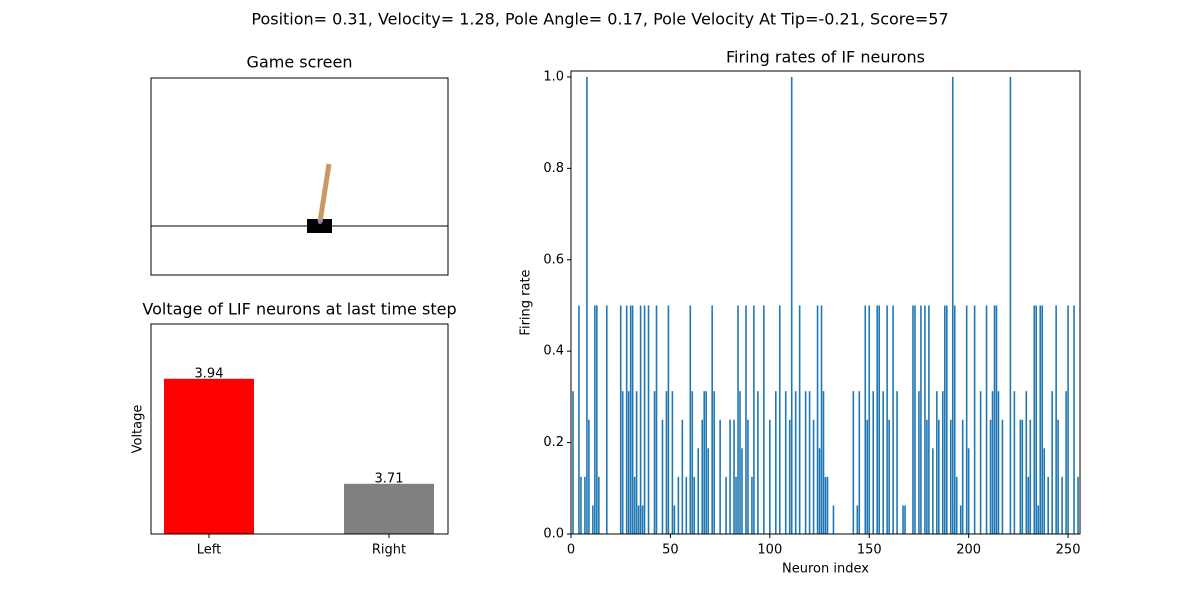  What do you see at coordinates (1068, 550) in the screenshot?
I see `x-tick-label: 250` at bounding box center [1068, 550].